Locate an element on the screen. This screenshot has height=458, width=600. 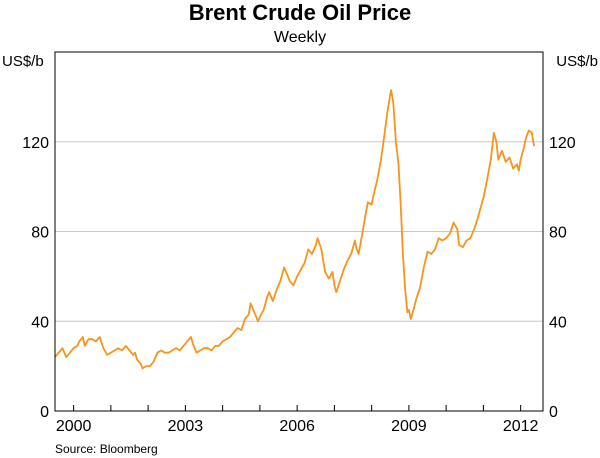
y-tick-label-left-120: 120 is located at coordinates (35, 143).